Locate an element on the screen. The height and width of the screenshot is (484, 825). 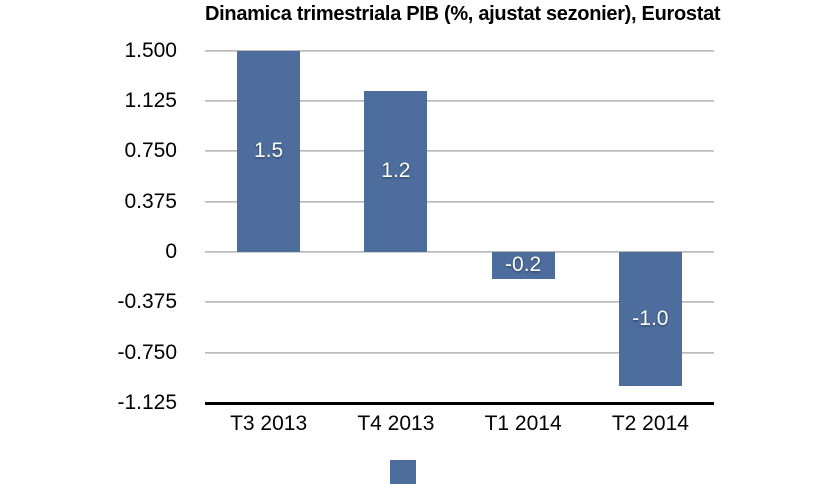
bar-value-label: 1.5 is located at coordinates (269, 151).